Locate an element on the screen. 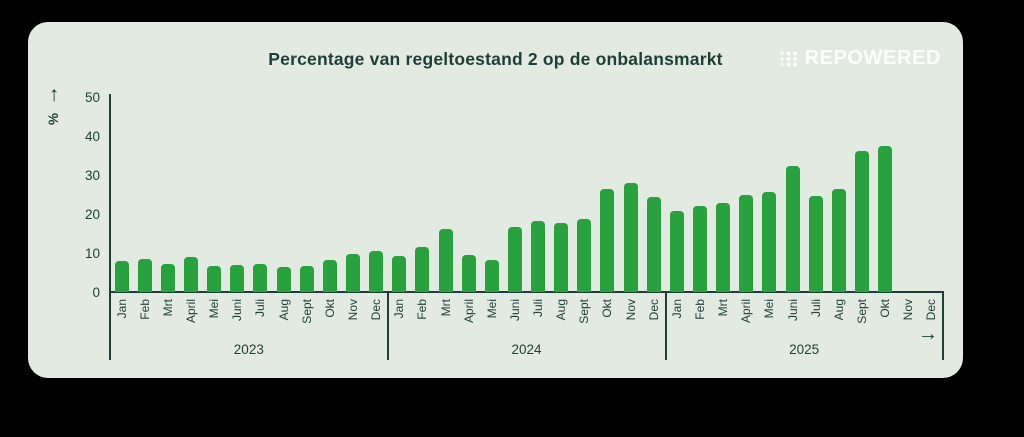 The image size is (1024, 437). bar-2025-juli is located at coordinates (815, 244).